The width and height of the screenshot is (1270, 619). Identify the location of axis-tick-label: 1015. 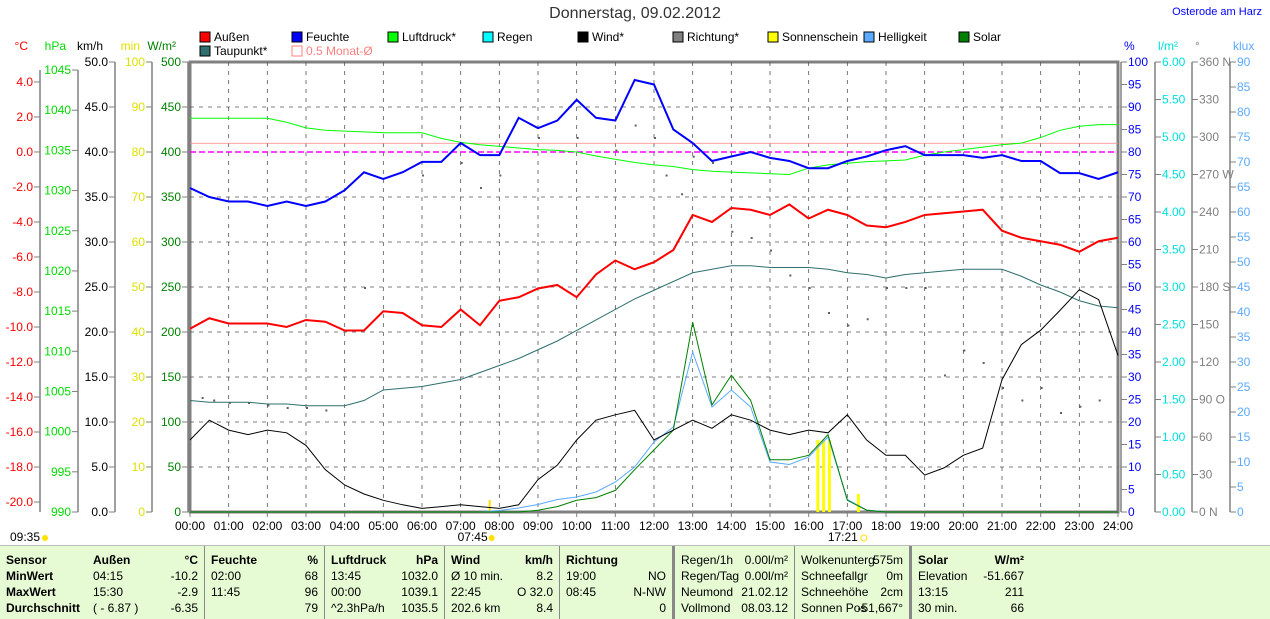
(57, 311).